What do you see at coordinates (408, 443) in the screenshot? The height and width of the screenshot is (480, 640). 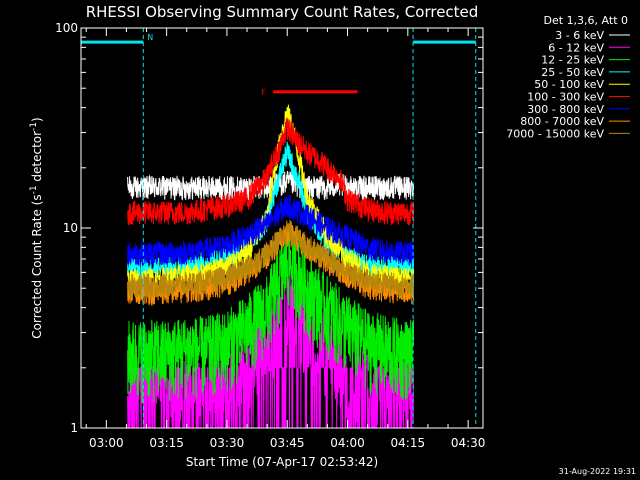 I see `x-tick-label-6: 04:15` at bounding box center [408, 443].